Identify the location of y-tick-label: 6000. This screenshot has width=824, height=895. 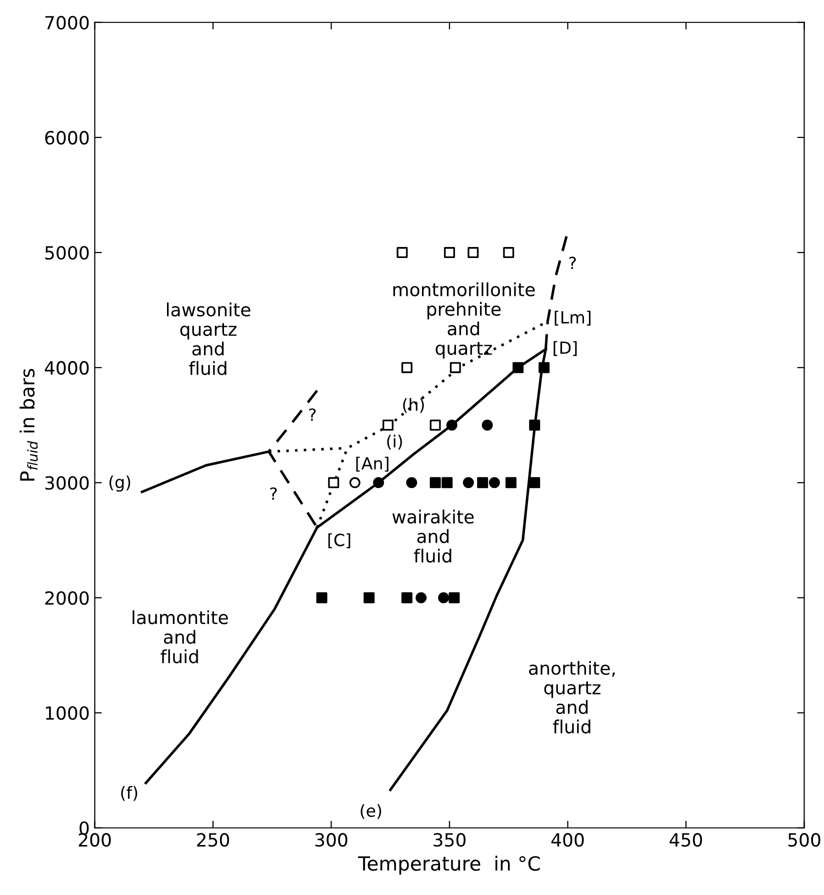
(67, 137).